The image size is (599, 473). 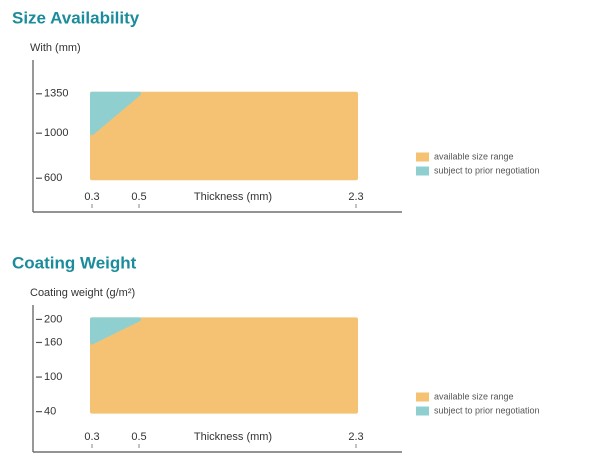 I want to click on y-axis-label: With (mm), so click(x=55, y=48).